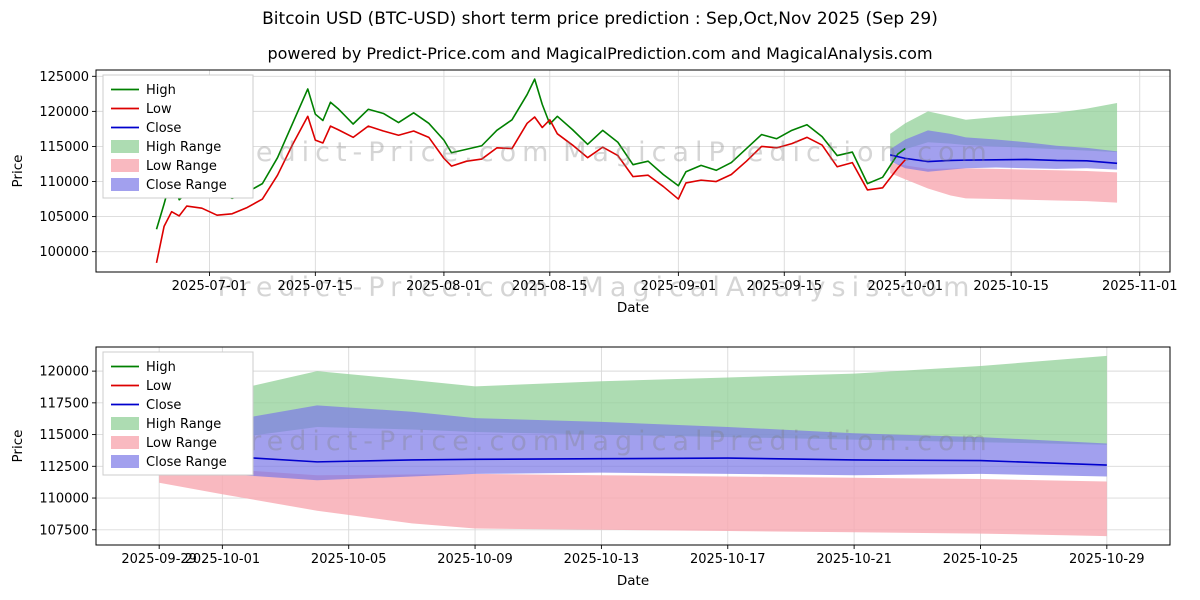 The width and height of the screenshot is (1200, 600). What do you see at coordinates (444, 286) in the screenshot?
I see `svg-text: 2025-08-01` at bounding box center [444, 286].